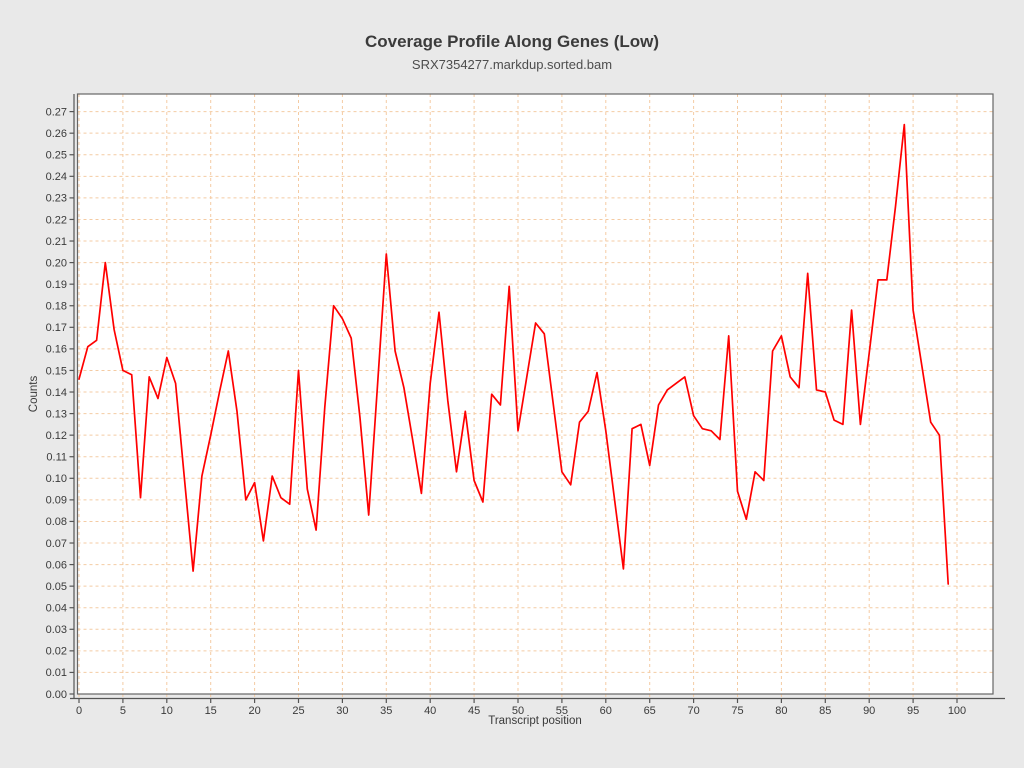 This screenshot has width=1024, height=768. What do you see at coordinates (123, 711) in the screenshot?
I see `x-tick-label: 5` at bounding box center [123, 711].